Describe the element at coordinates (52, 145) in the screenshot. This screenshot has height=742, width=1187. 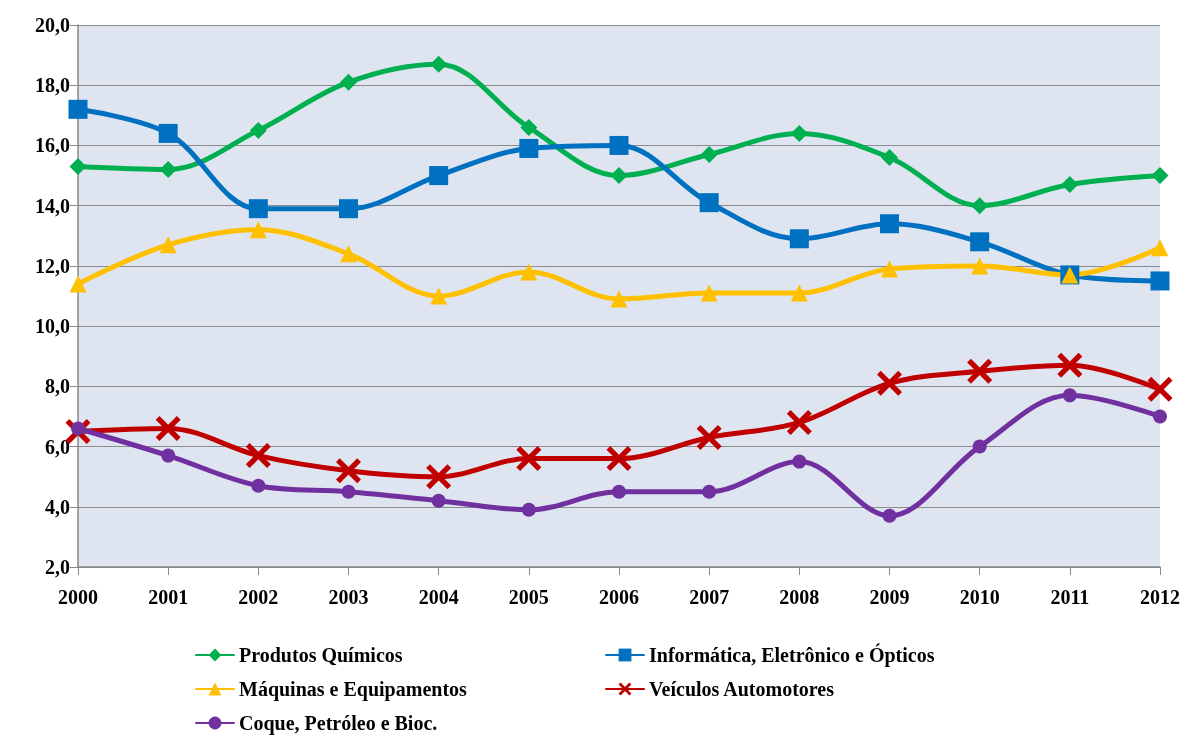
I see `y-tick-label: 16,0` at that location.